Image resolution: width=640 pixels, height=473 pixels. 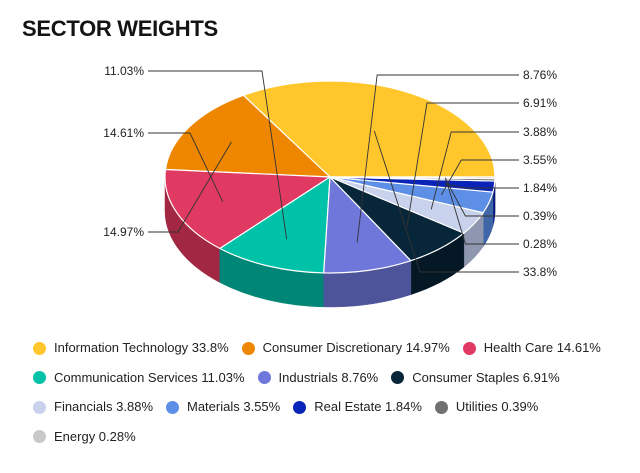 What do you see at coordinates (247, 136) in the screenshot?
I see `pie-slice-consumer-discretionary` at bounding box center [247, 136].